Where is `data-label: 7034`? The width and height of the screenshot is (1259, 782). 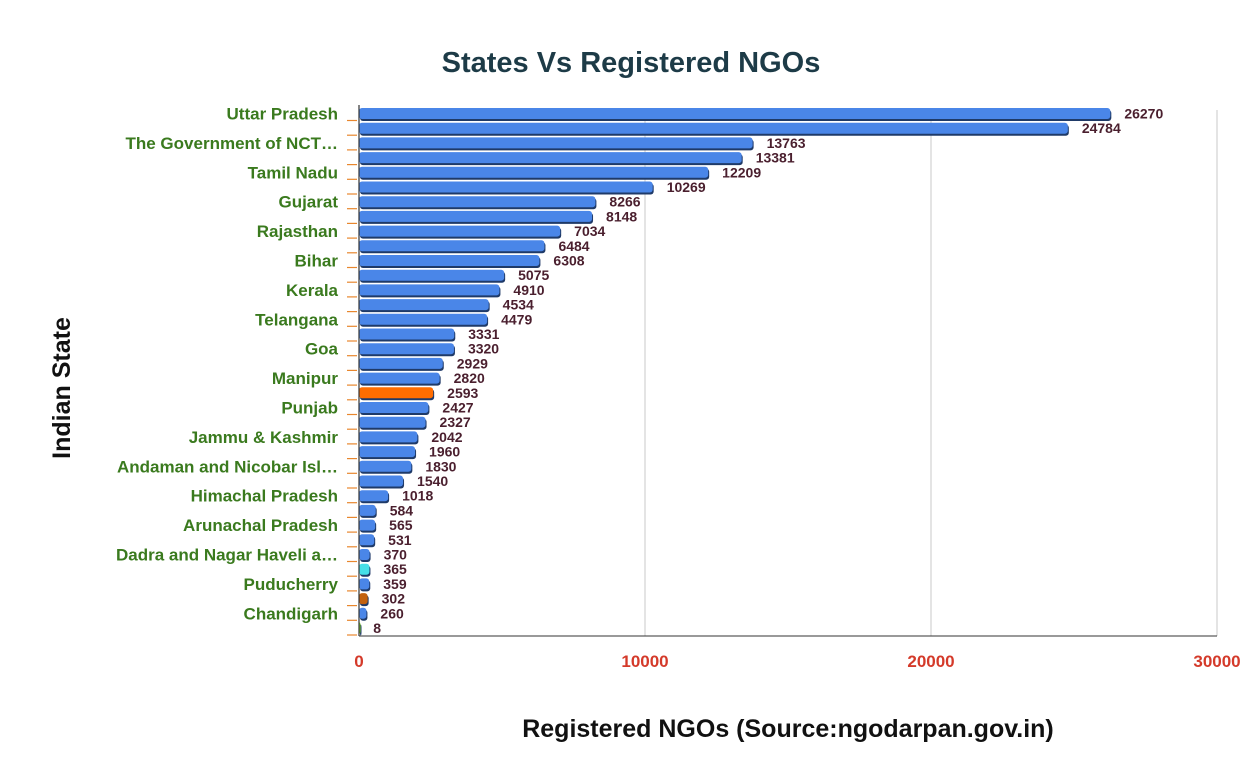 data-label: 7034 is located at coordinates (589, 231).